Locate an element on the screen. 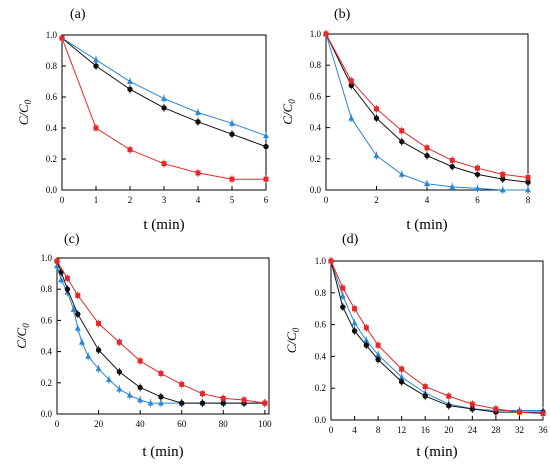 This screenshot has height=468, width=550. plot-frame is located at coordinates (437, 340).